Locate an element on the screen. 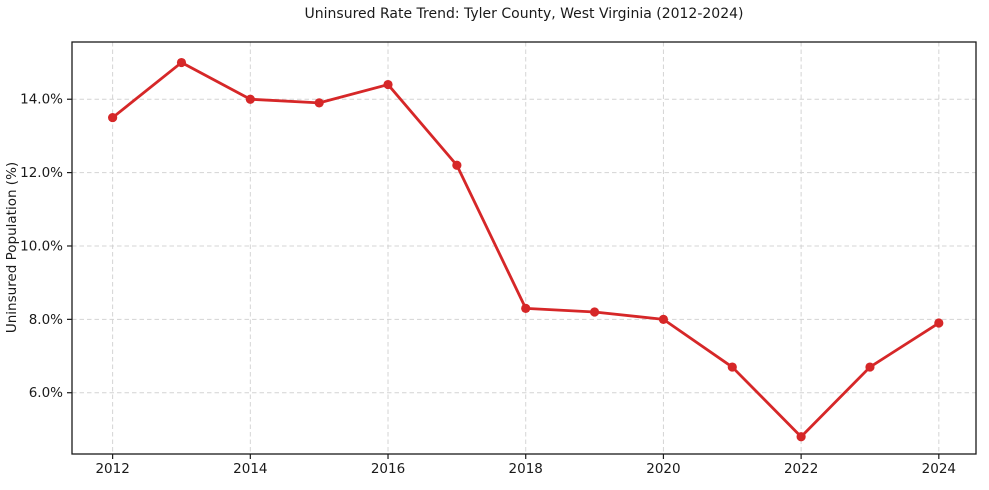 Image resolution: width=989 pixels, height=490 pixels. x-tick-label: 2016 is located at coordinates (388, 469).